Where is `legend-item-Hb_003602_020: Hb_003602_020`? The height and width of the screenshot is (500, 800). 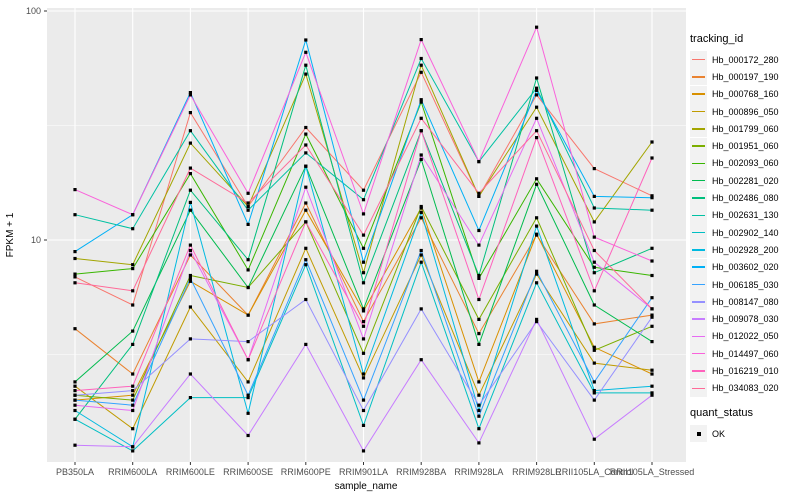
legend-item-Hb_003602_020: Hb_003602_020 is located at coordinates (745, 267).